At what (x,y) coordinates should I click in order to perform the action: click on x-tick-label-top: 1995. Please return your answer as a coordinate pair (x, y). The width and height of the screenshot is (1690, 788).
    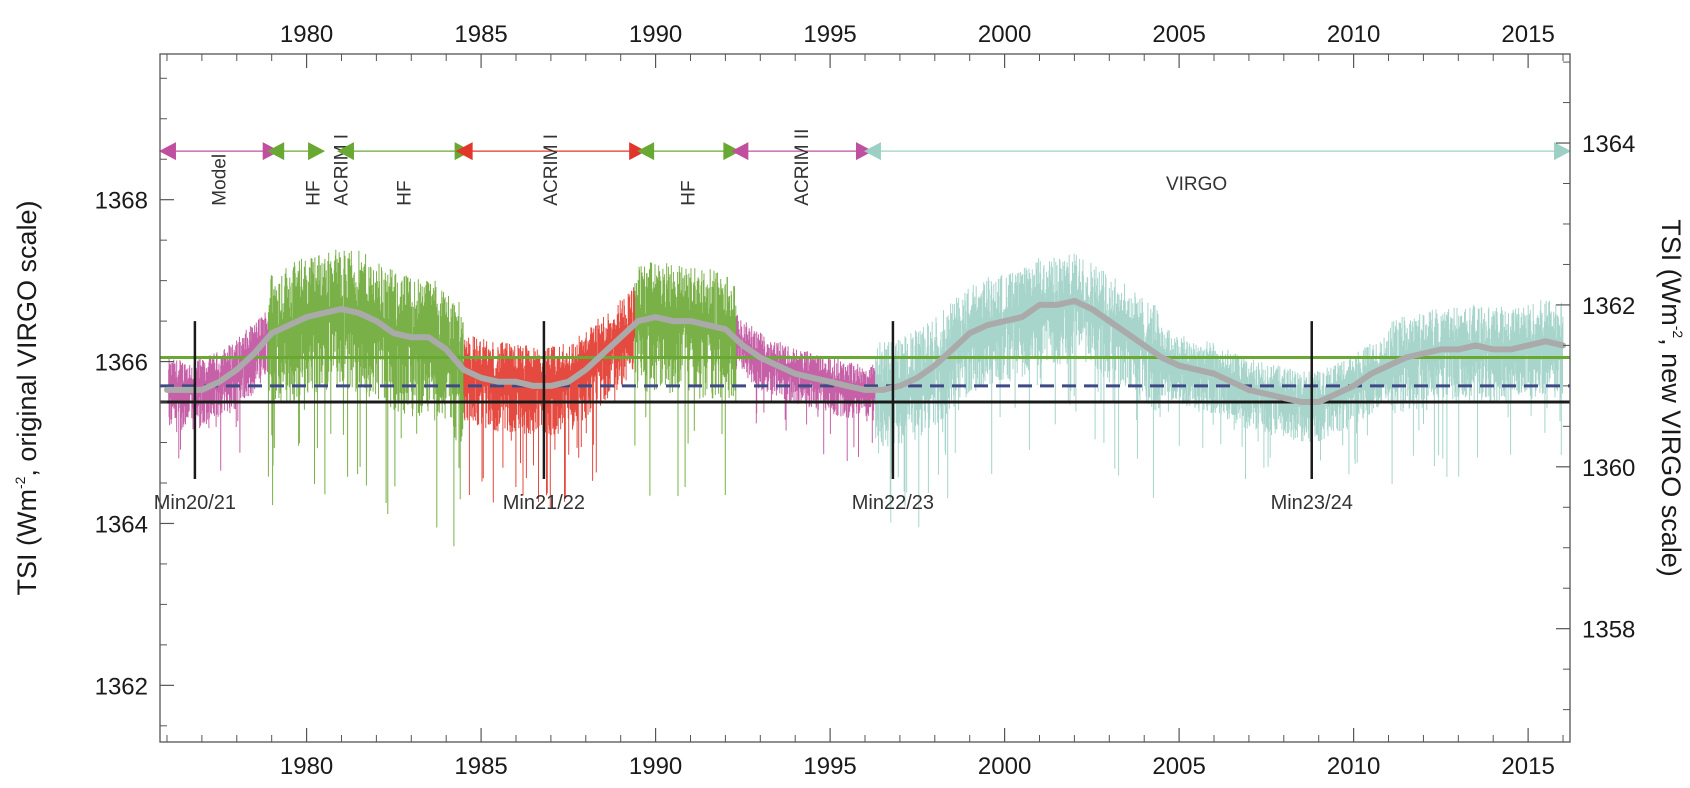
    Looking at the image, I should click on (829, 34).